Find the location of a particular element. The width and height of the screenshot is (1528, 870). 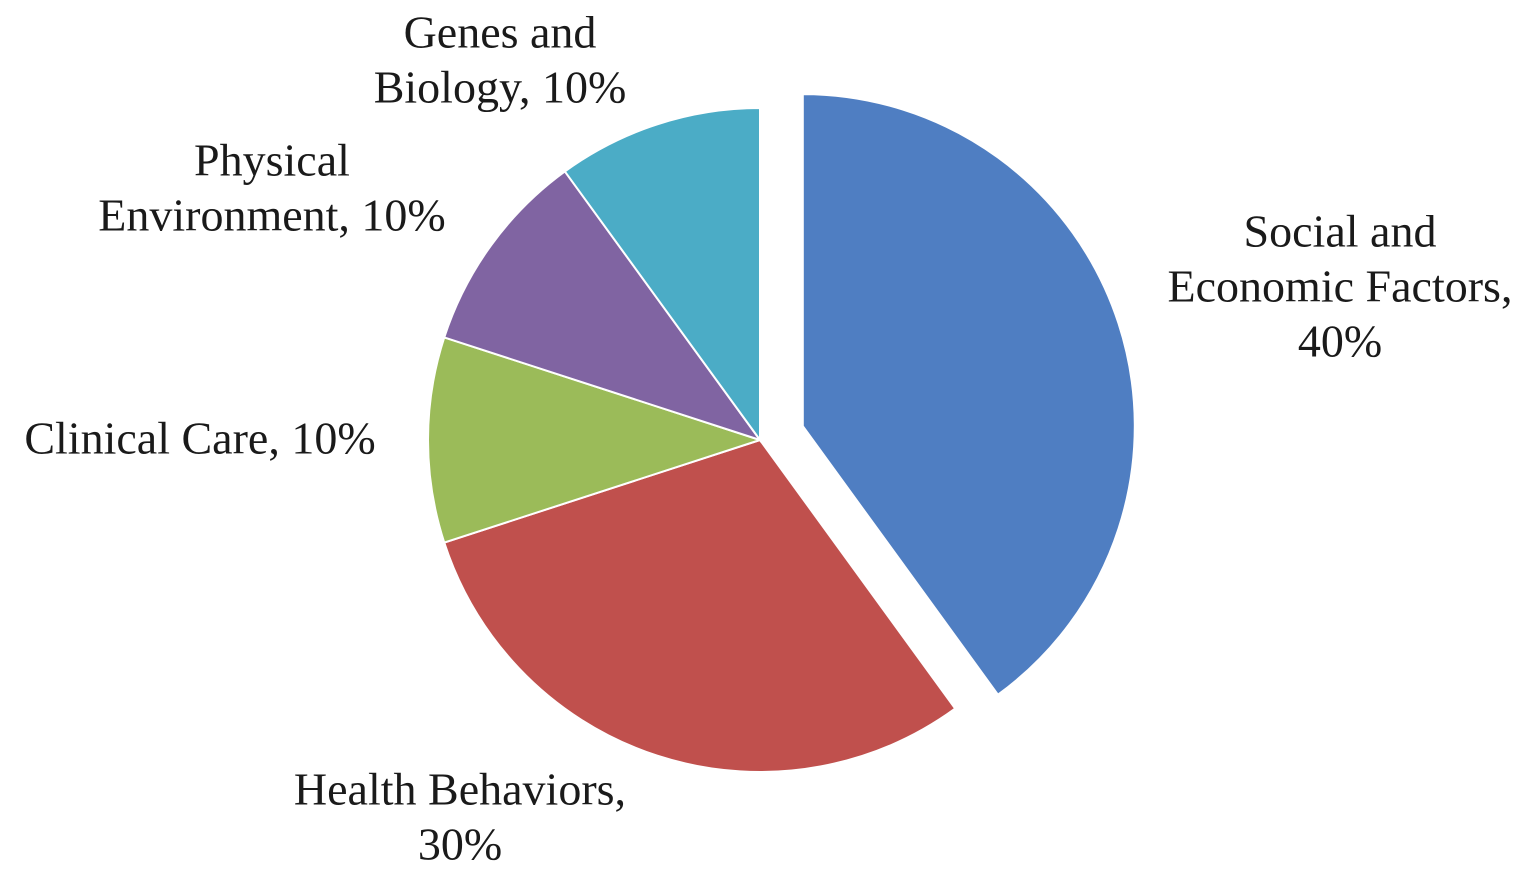

pie-slice-genes-and-biology is located at coordinates (662, 275).